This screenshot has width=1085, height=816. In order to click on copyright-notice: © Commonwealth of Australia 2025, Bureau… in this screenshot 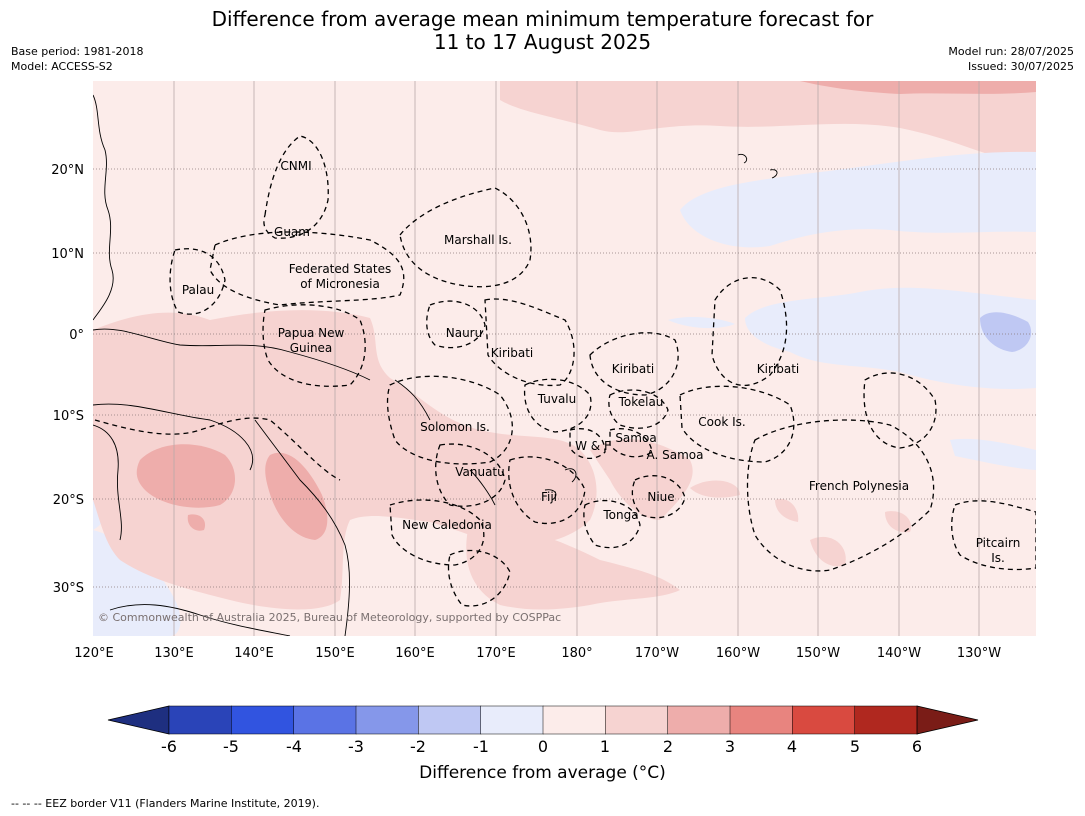, I will do `click(329, 617)`.